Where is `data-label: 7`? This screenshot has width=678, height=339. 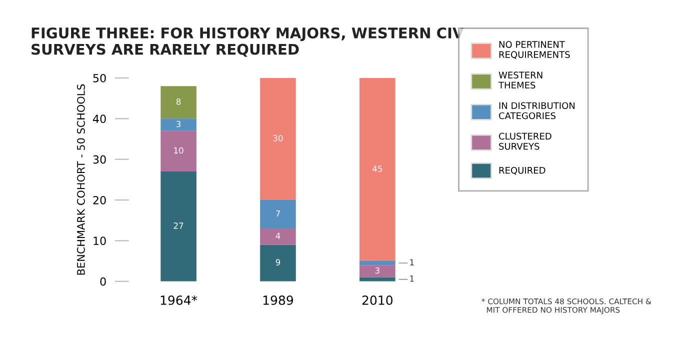
data-label: 7 is located at coordinates (278, 213).